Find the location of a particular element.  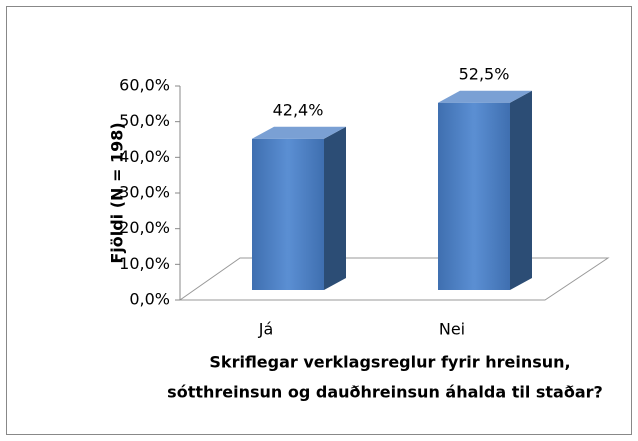

x-tick-label: Nei is located at coordinates (452, 329).